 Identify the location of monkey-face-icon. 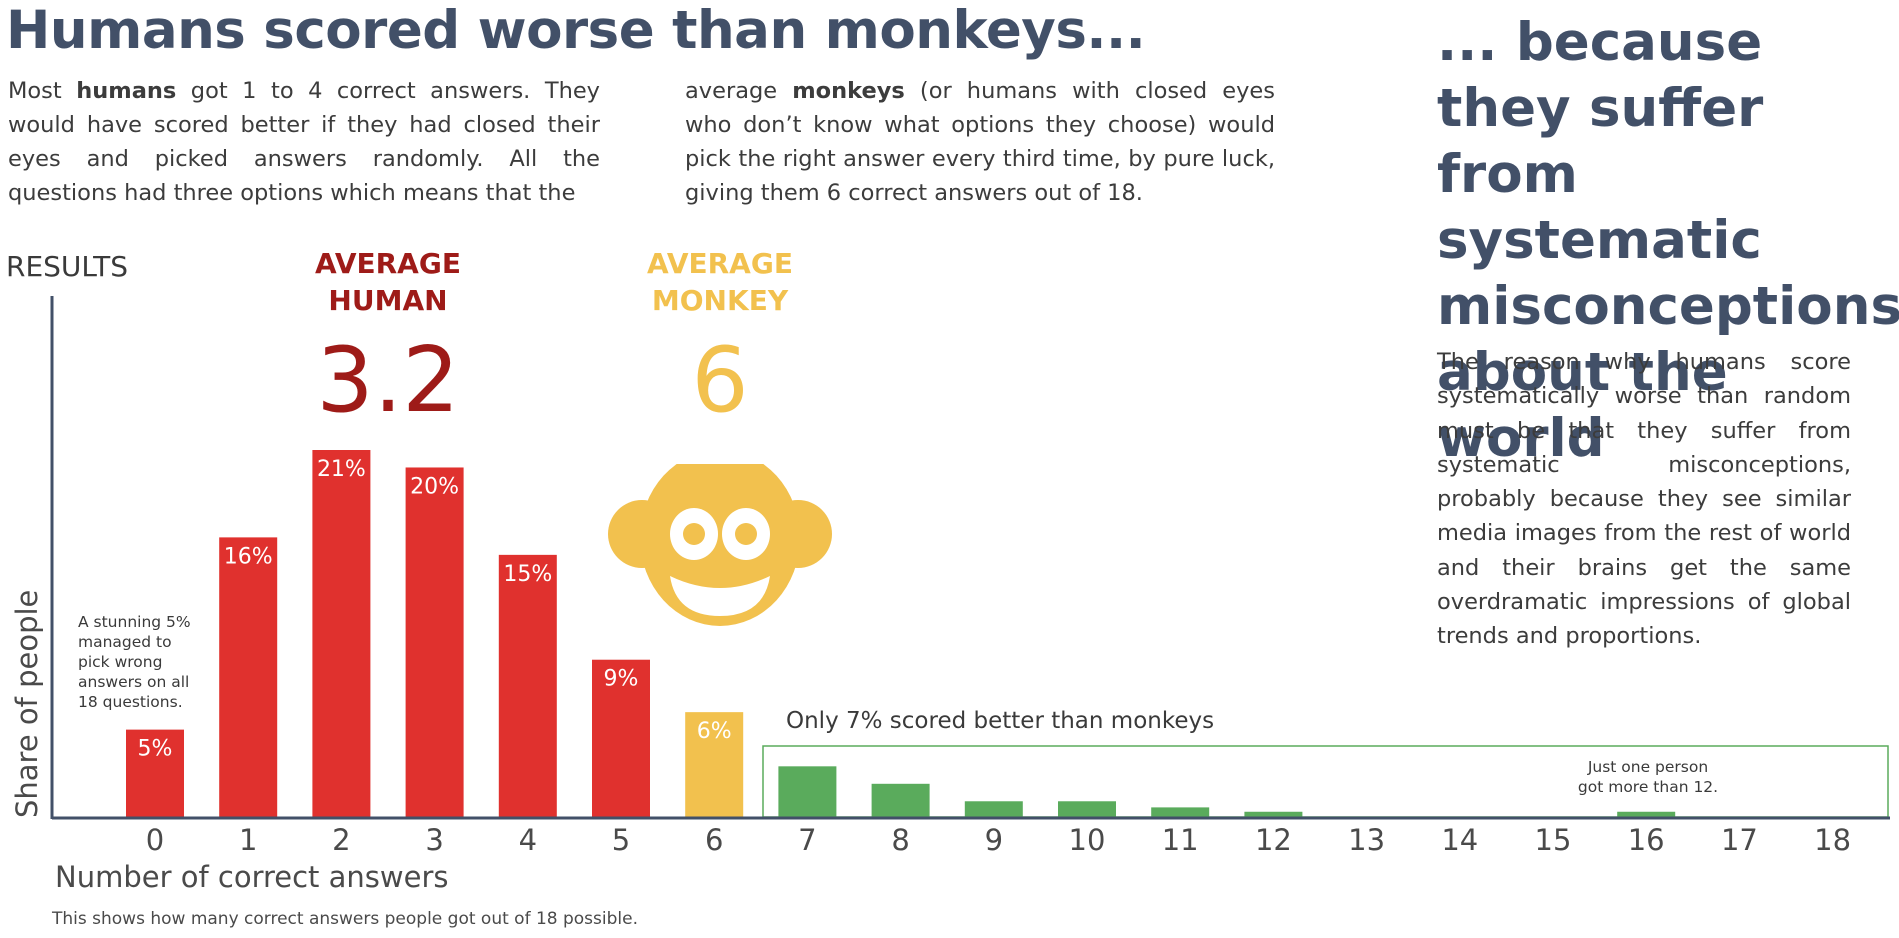
(720, 545).